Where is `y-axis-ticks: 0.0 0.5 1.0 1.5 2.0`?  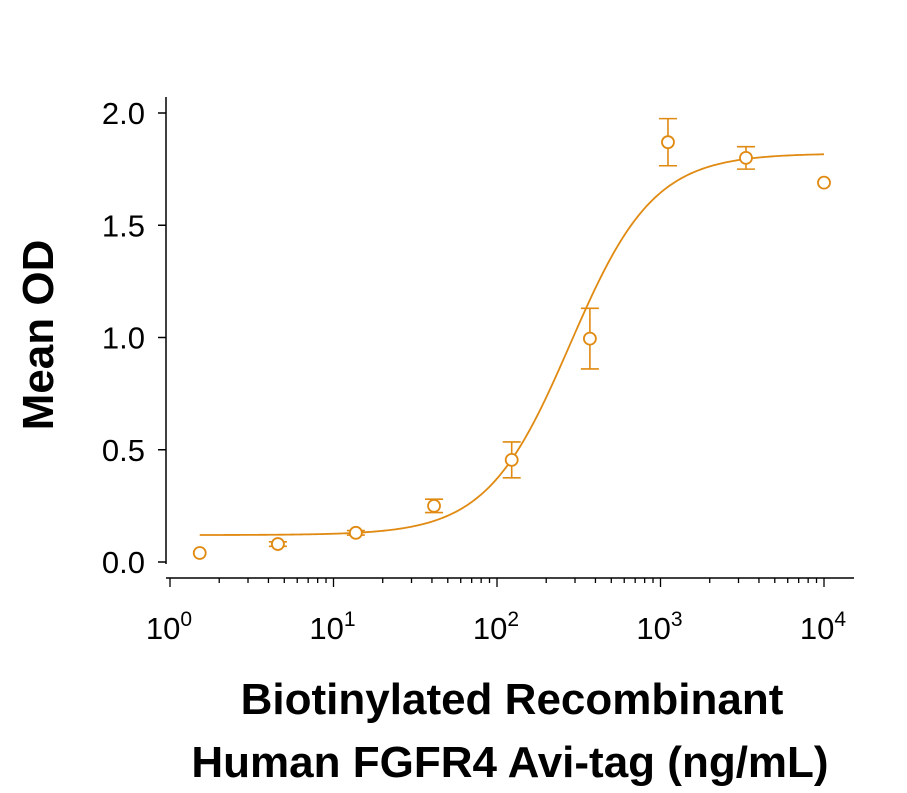
y-axis-ticks: 0.0 0.5 1.0 1.5 2.0 is located at coordinates (134, 338).